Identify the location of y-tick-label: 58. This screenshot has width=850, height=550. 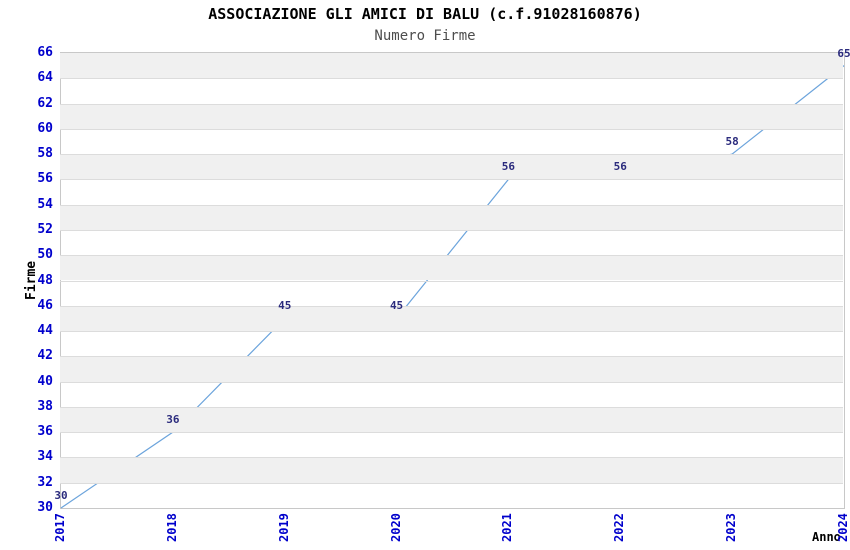
(45, 154).